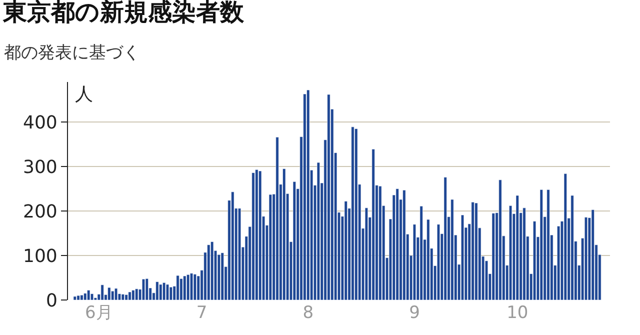  I want to click on chart-subtitle: 都の発表に基づく, so click(72, 53).